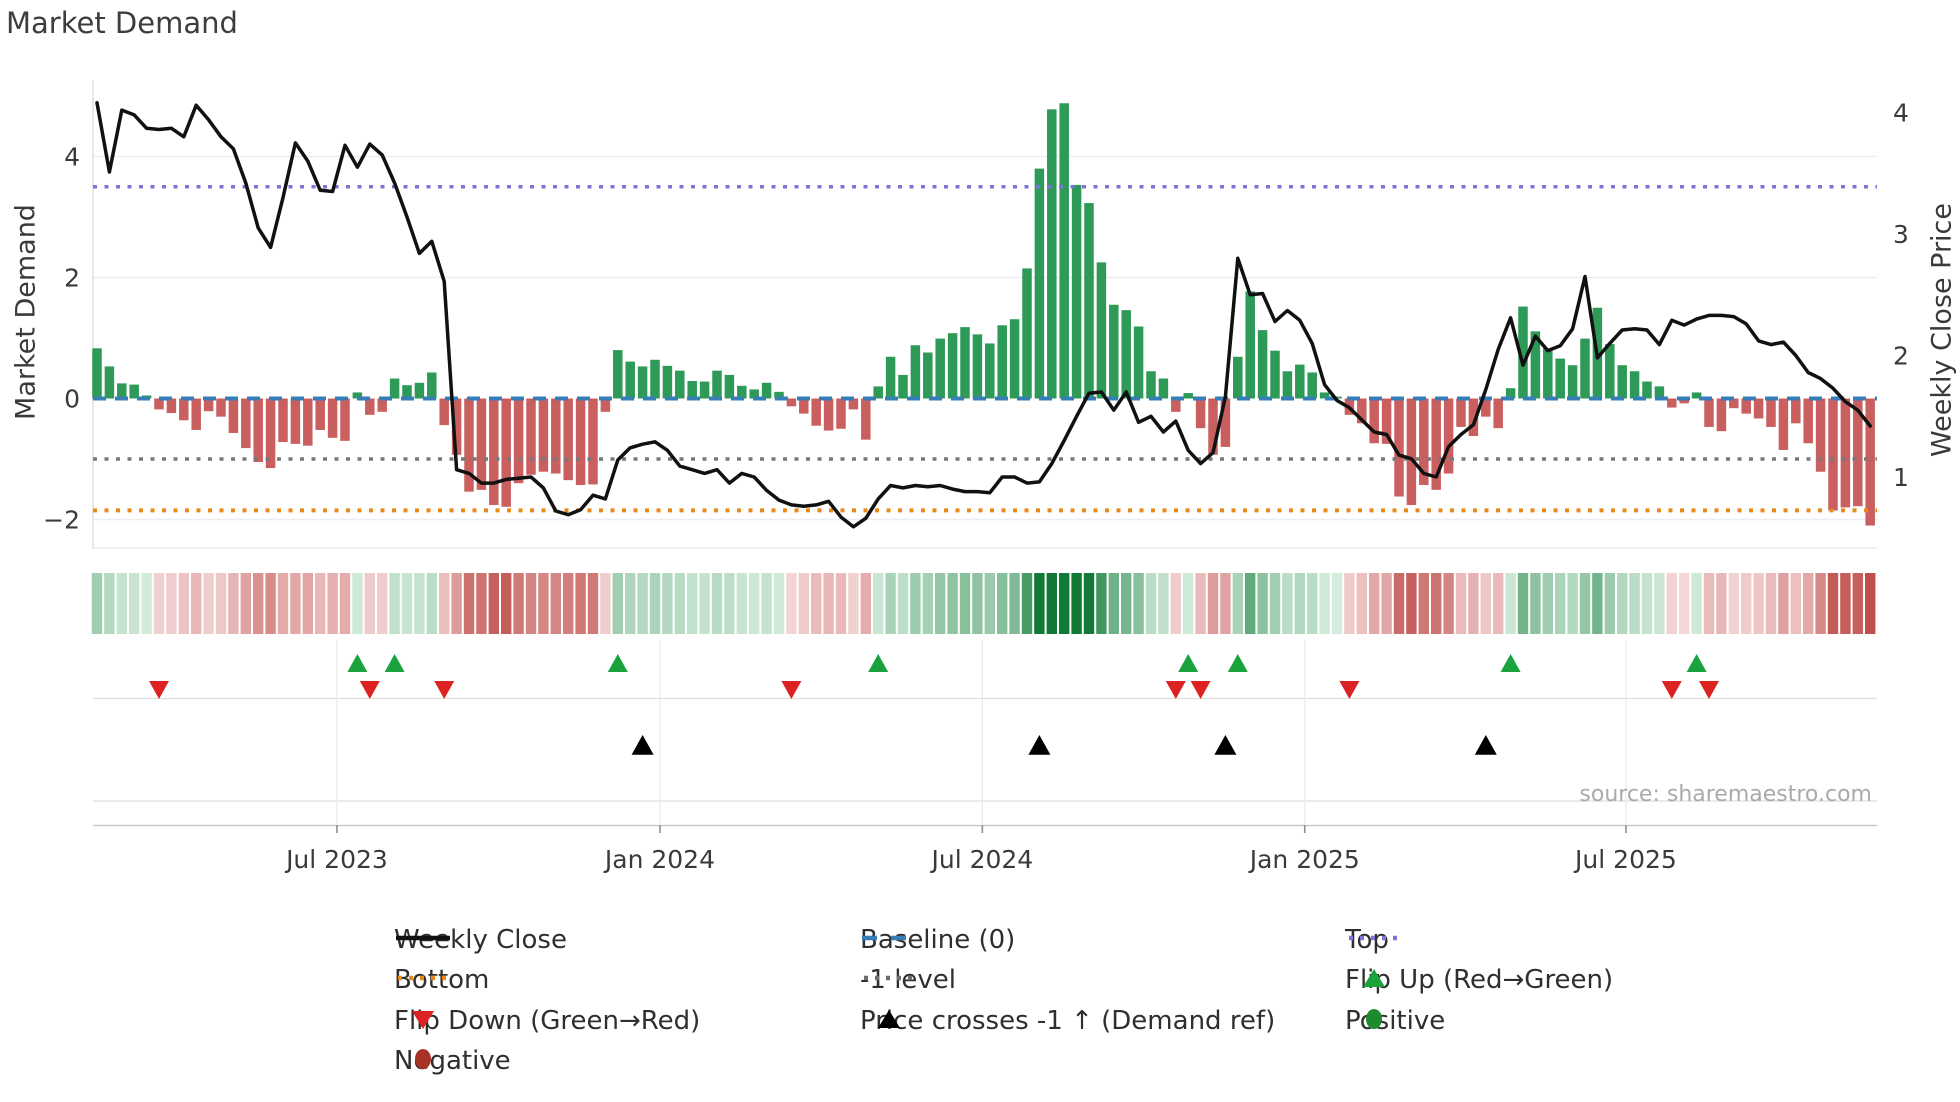  Describe the element at coordinates (1901, 113) in the screenshot. I see `right-axis-tick-label: 4` at that location.